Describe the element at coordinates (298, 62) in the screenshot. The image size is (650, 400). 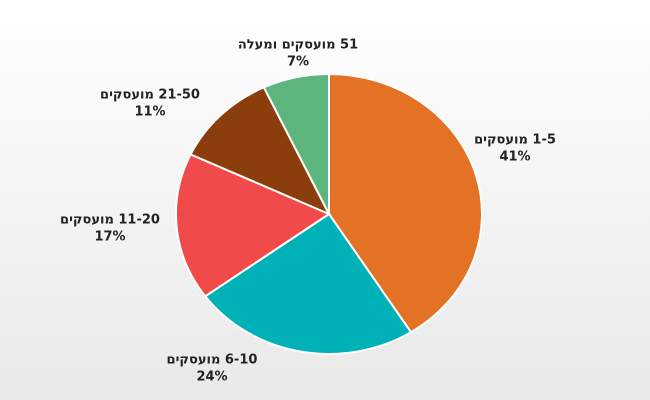
I see `value-label: 7%` at that location.